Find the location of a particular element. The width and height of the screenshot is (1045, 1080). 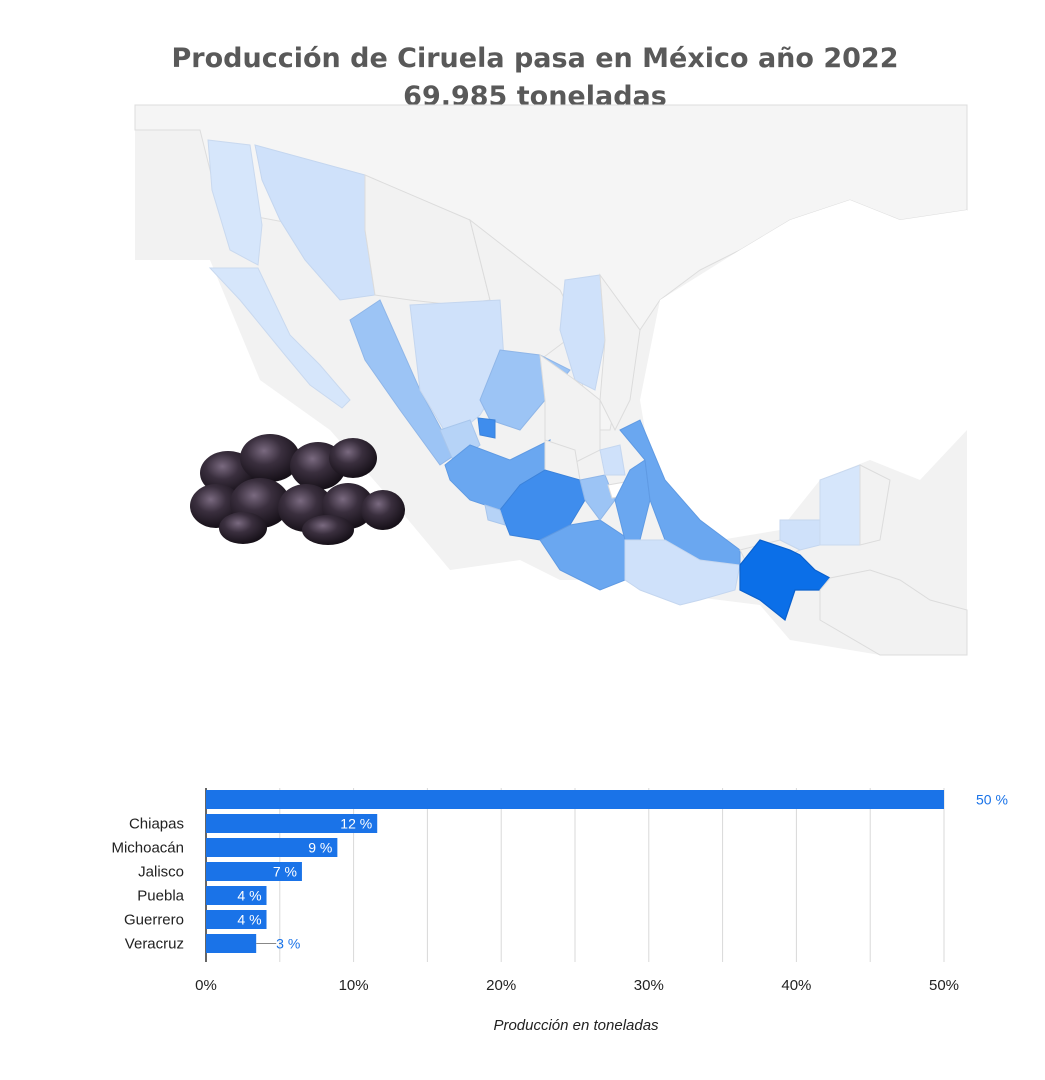

state-oaxaca is located at coordinates (682, 572).